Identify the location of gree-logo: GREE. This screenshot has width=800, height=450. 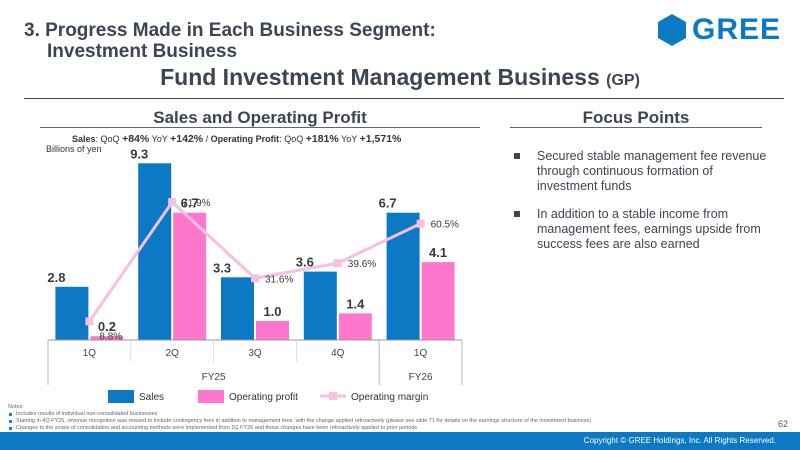
(719, 30).